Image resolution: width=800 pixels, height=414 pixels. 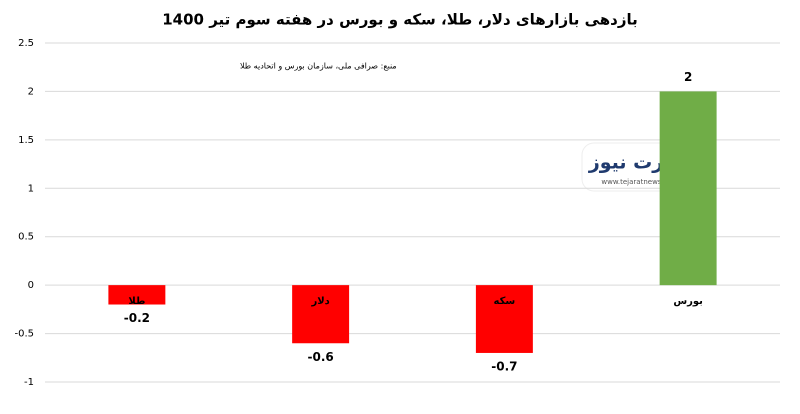 What do you see at coordinates (24, 334) in the screenshot?
I see `y-tick-label: -0.5` at bounding box center [24, 334].